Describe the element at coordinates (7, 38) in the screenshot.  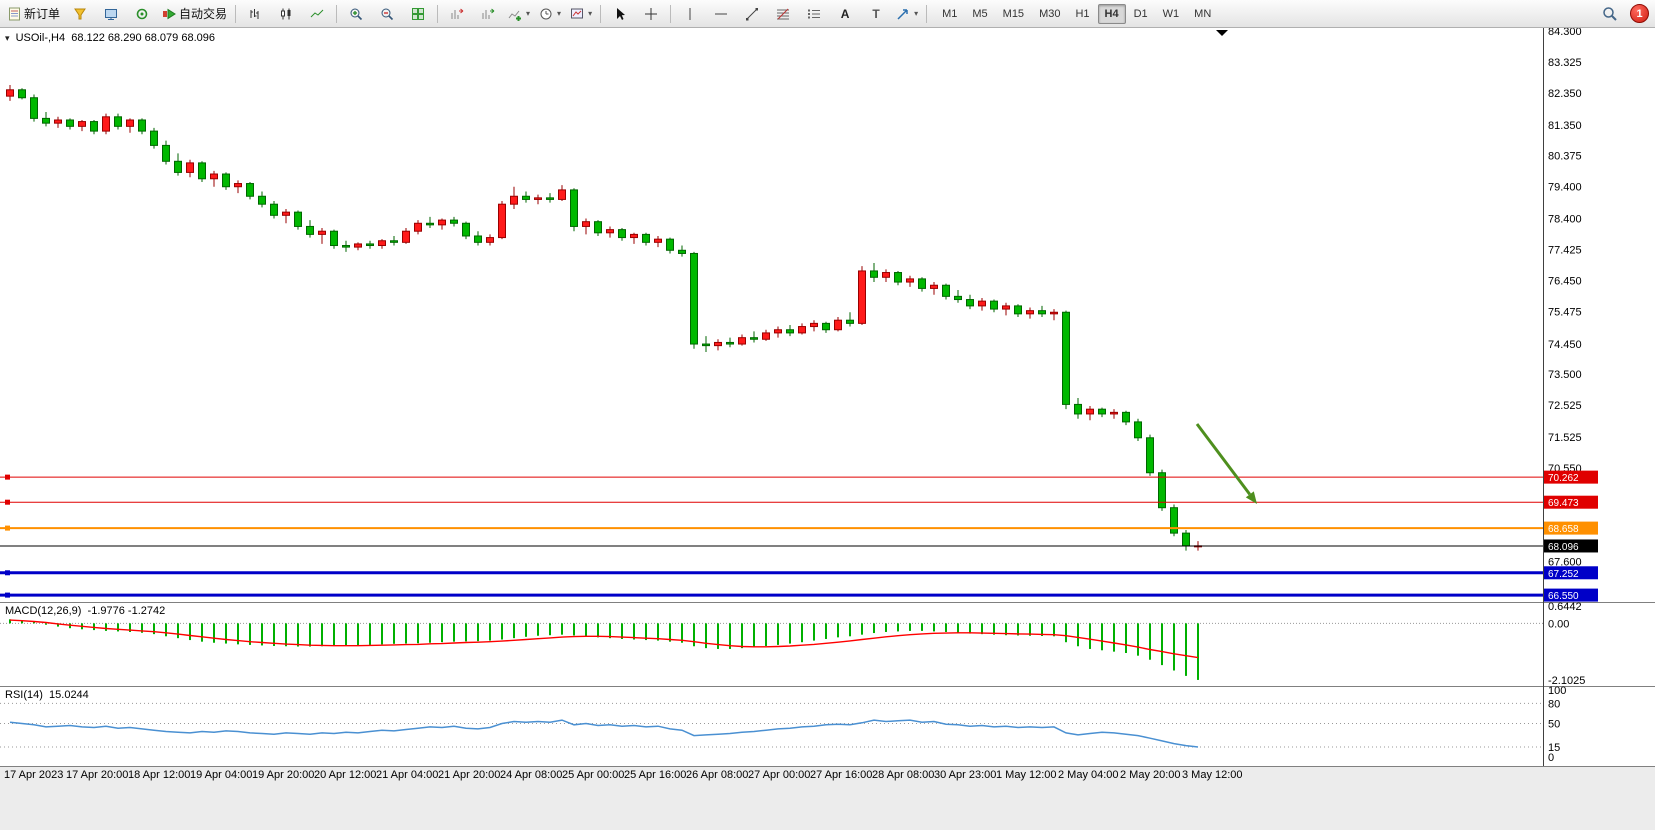
I see `collapse-triangle-icon: ▾` at that location.